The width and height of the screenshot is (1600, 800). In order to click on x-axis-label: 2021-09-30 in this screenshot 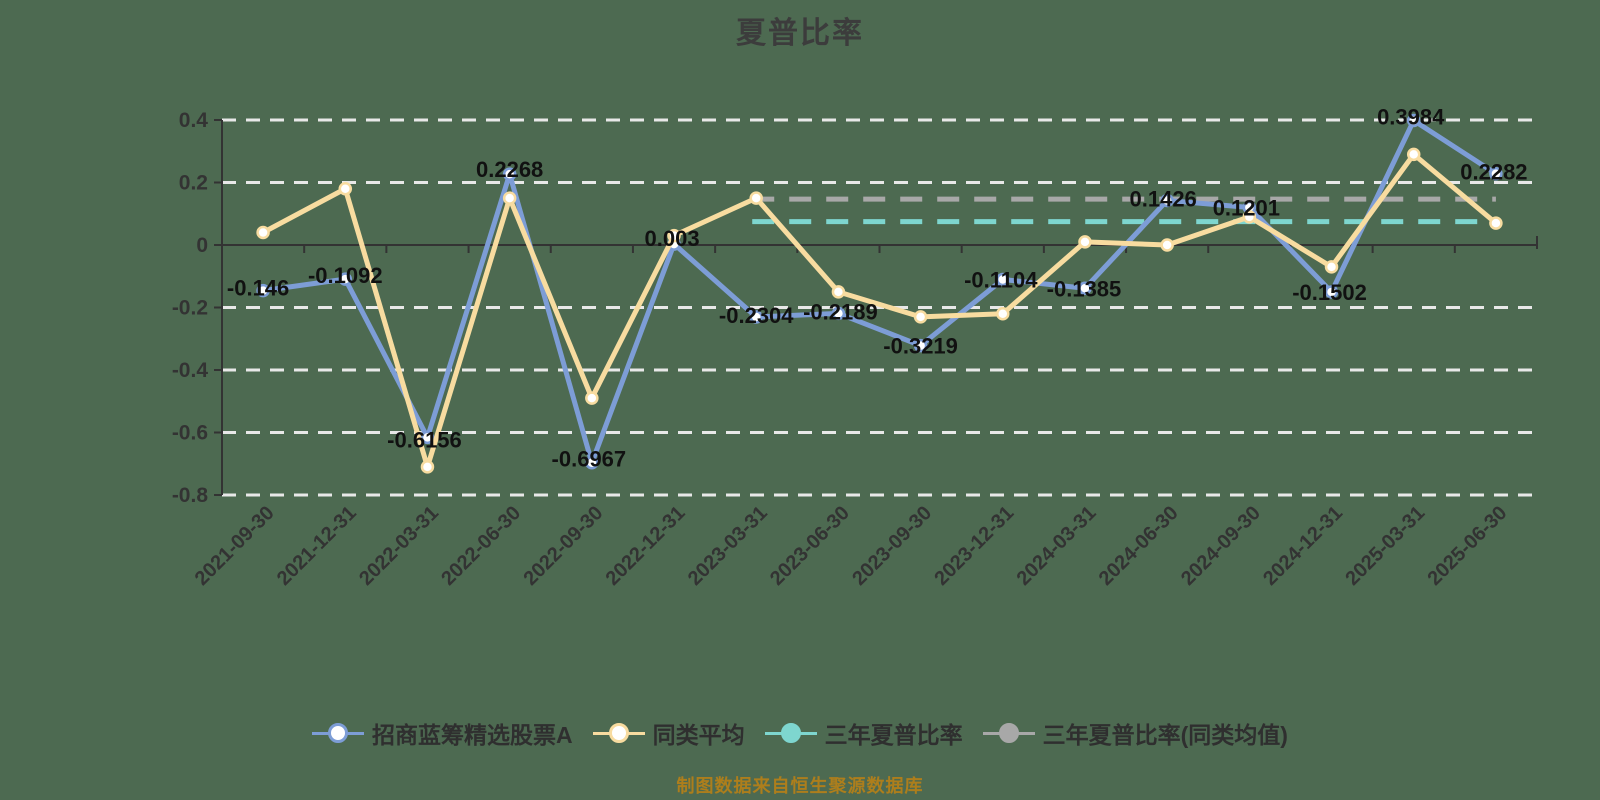, I will do `click(235, 546)`.